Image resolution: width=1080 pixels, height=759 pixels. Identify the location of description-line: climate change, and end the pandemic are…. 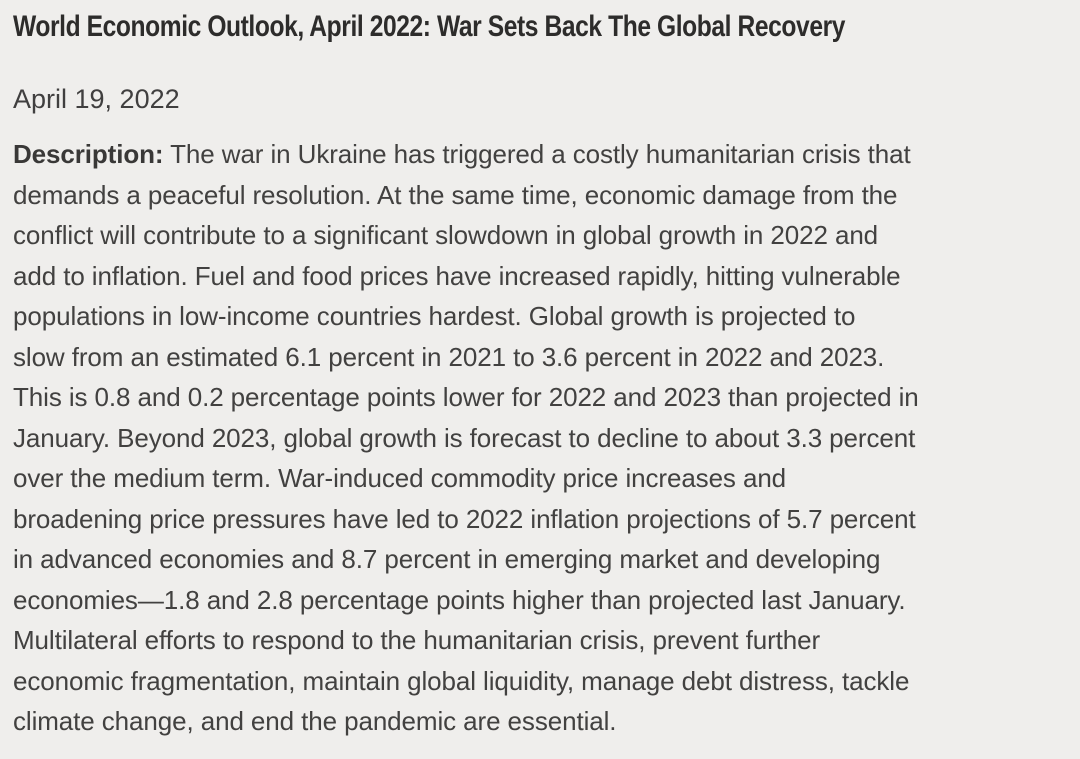
(315, 721).